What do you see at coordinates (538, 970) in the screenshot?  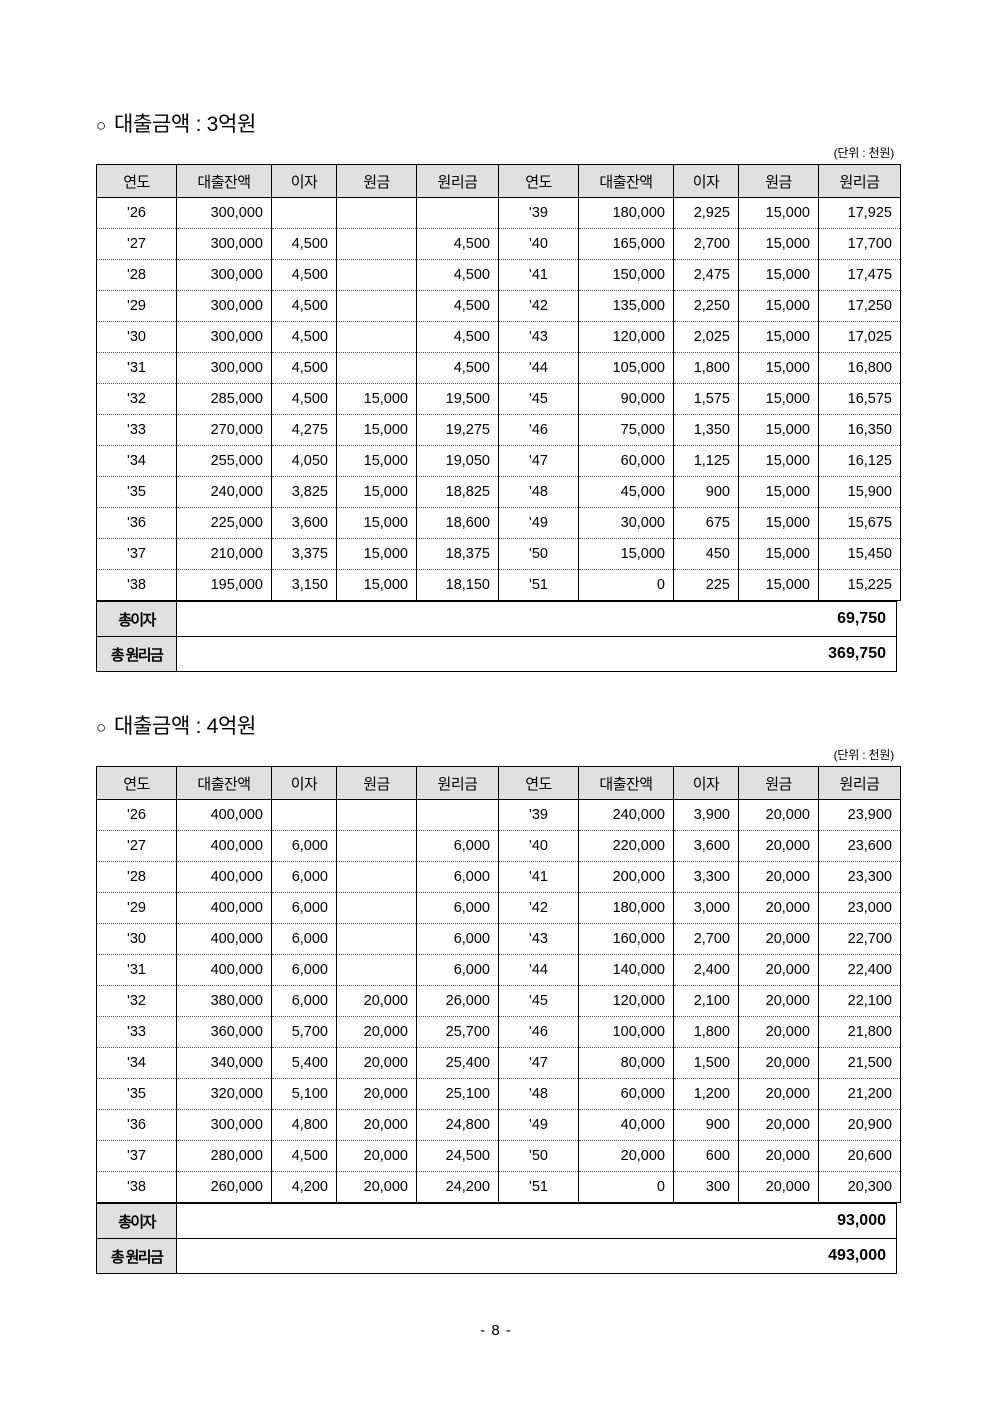 I see `cell-year: '44` at bounding box center [538, 970].